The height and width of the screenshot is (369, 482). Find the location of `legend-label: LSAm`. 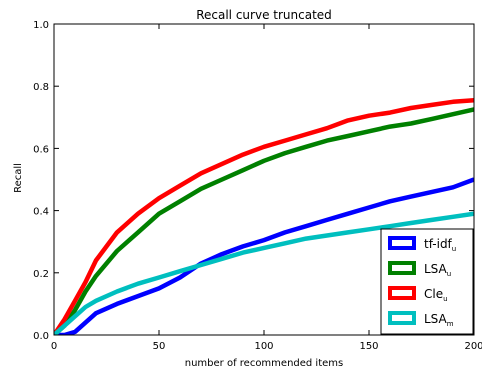

legend-label: LSAm is located at coordinates (439, 320).